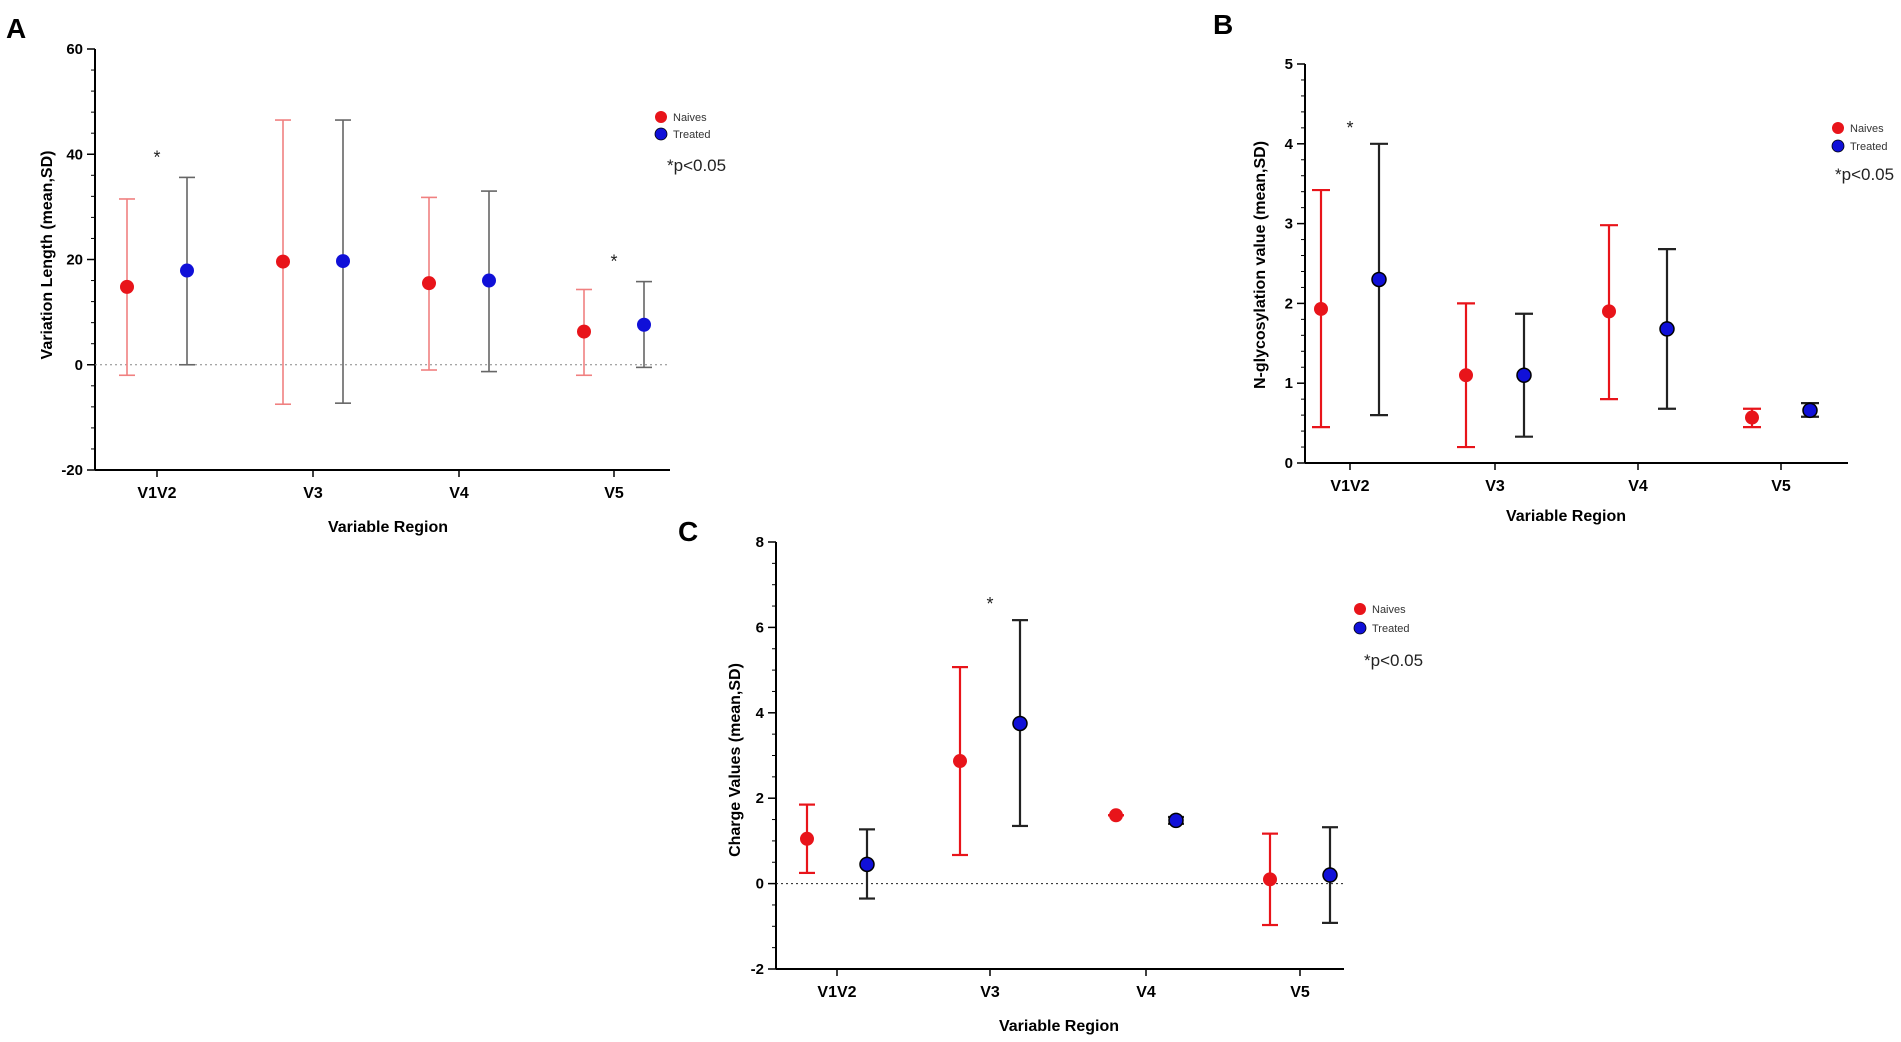 Image resolution: width=1901 pixels, height=1042 pixels. Describe the element at coordinates (760, 627) in the screenshot. I see `y-tick-label: 6` at that location.